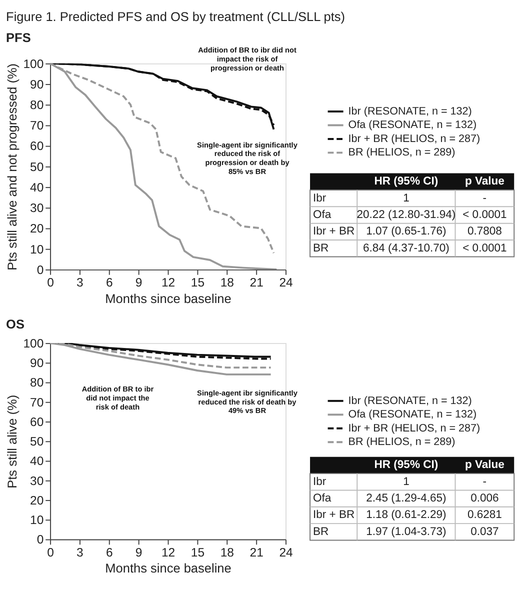 This screenshot has width=520, height=611. Describe the element at coordinates (406, 232) in the screenshot. I see `text: 1.07 (0.65-1.76)` at that location.